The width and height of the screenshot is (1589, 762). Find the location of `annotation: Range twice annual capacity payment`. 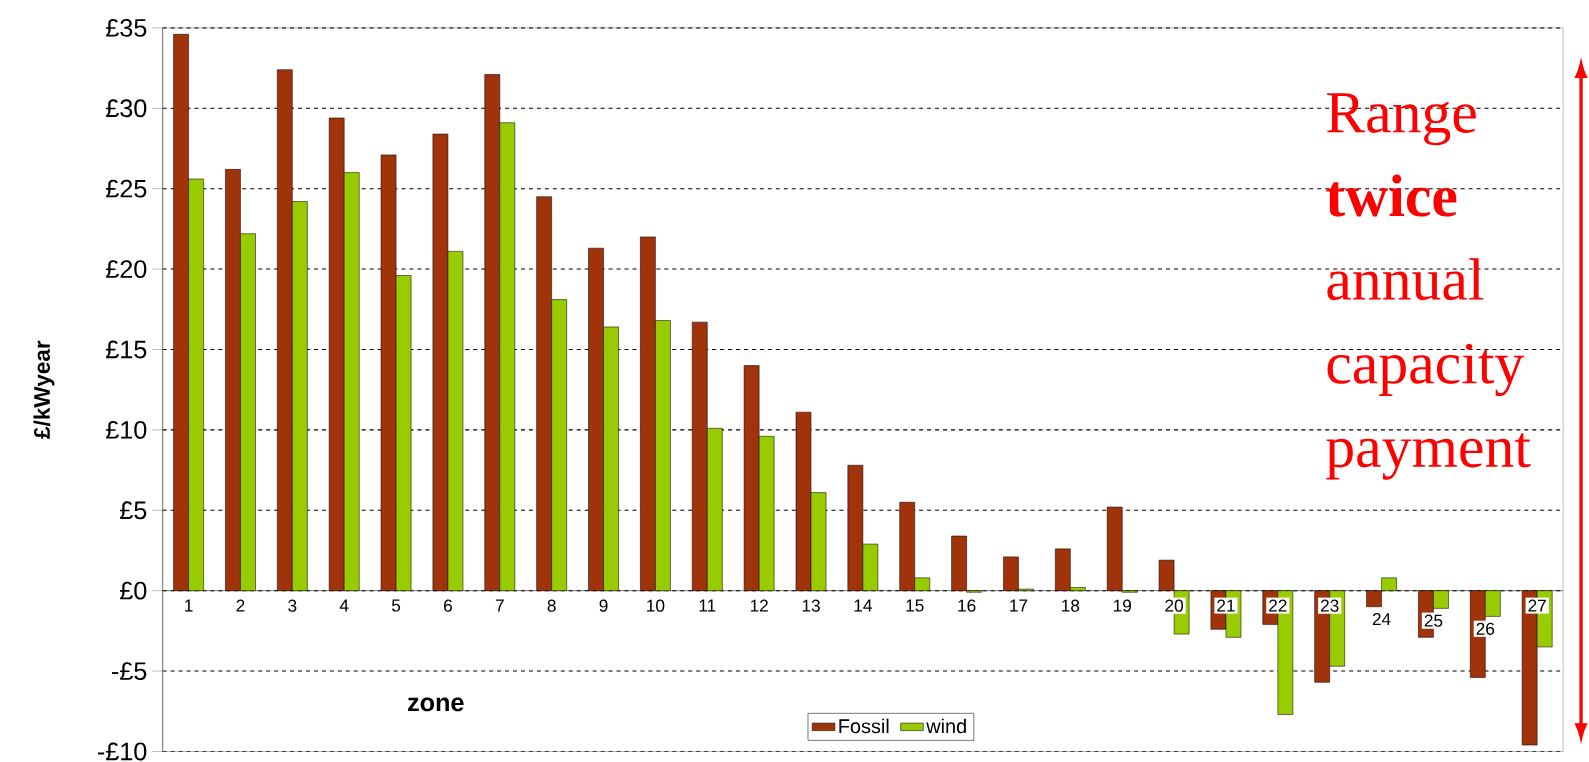

annotation: Range twice annual capacity payment is located at coordinates (1428, 286).